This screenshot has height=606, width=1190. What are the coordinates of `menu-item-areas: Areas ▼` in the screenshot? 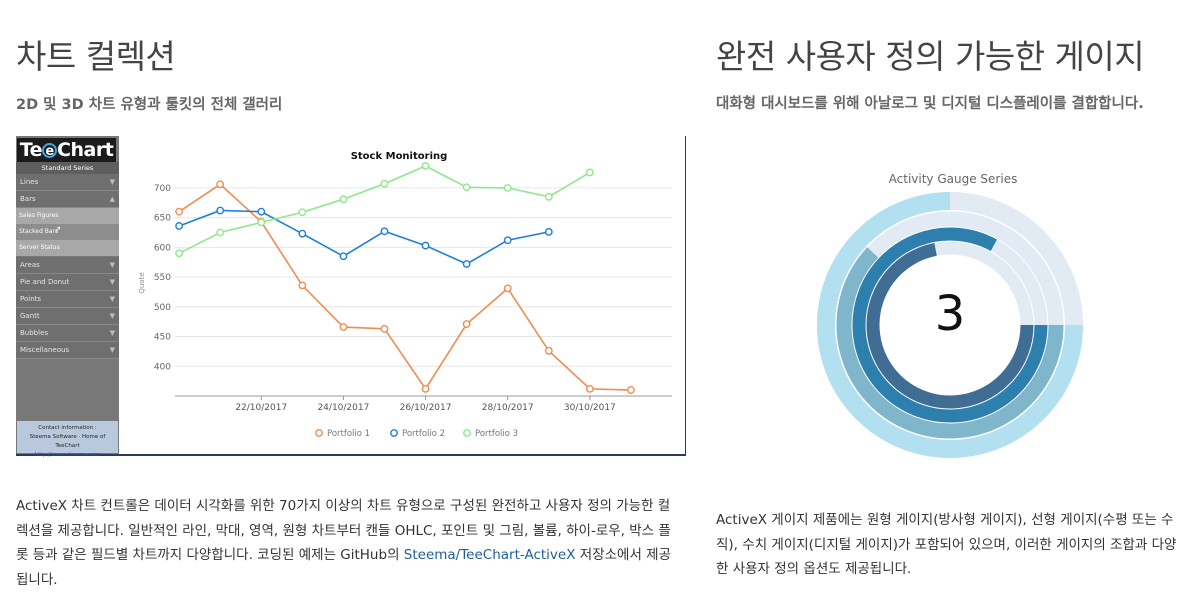 It's located at (67, 265).